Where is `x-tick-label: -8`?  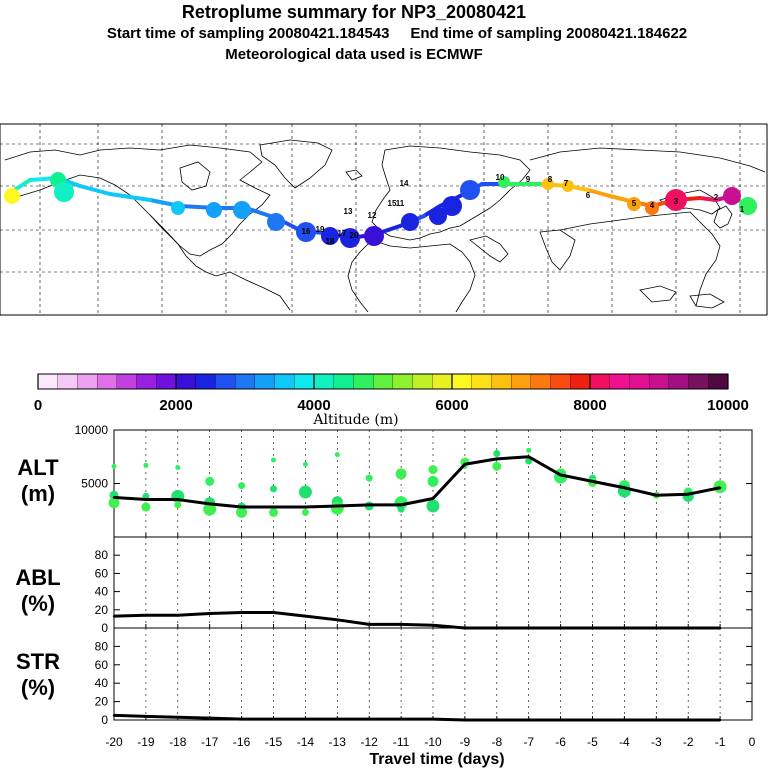 x-tick-label: -8 is located at coordinates (496, 742).